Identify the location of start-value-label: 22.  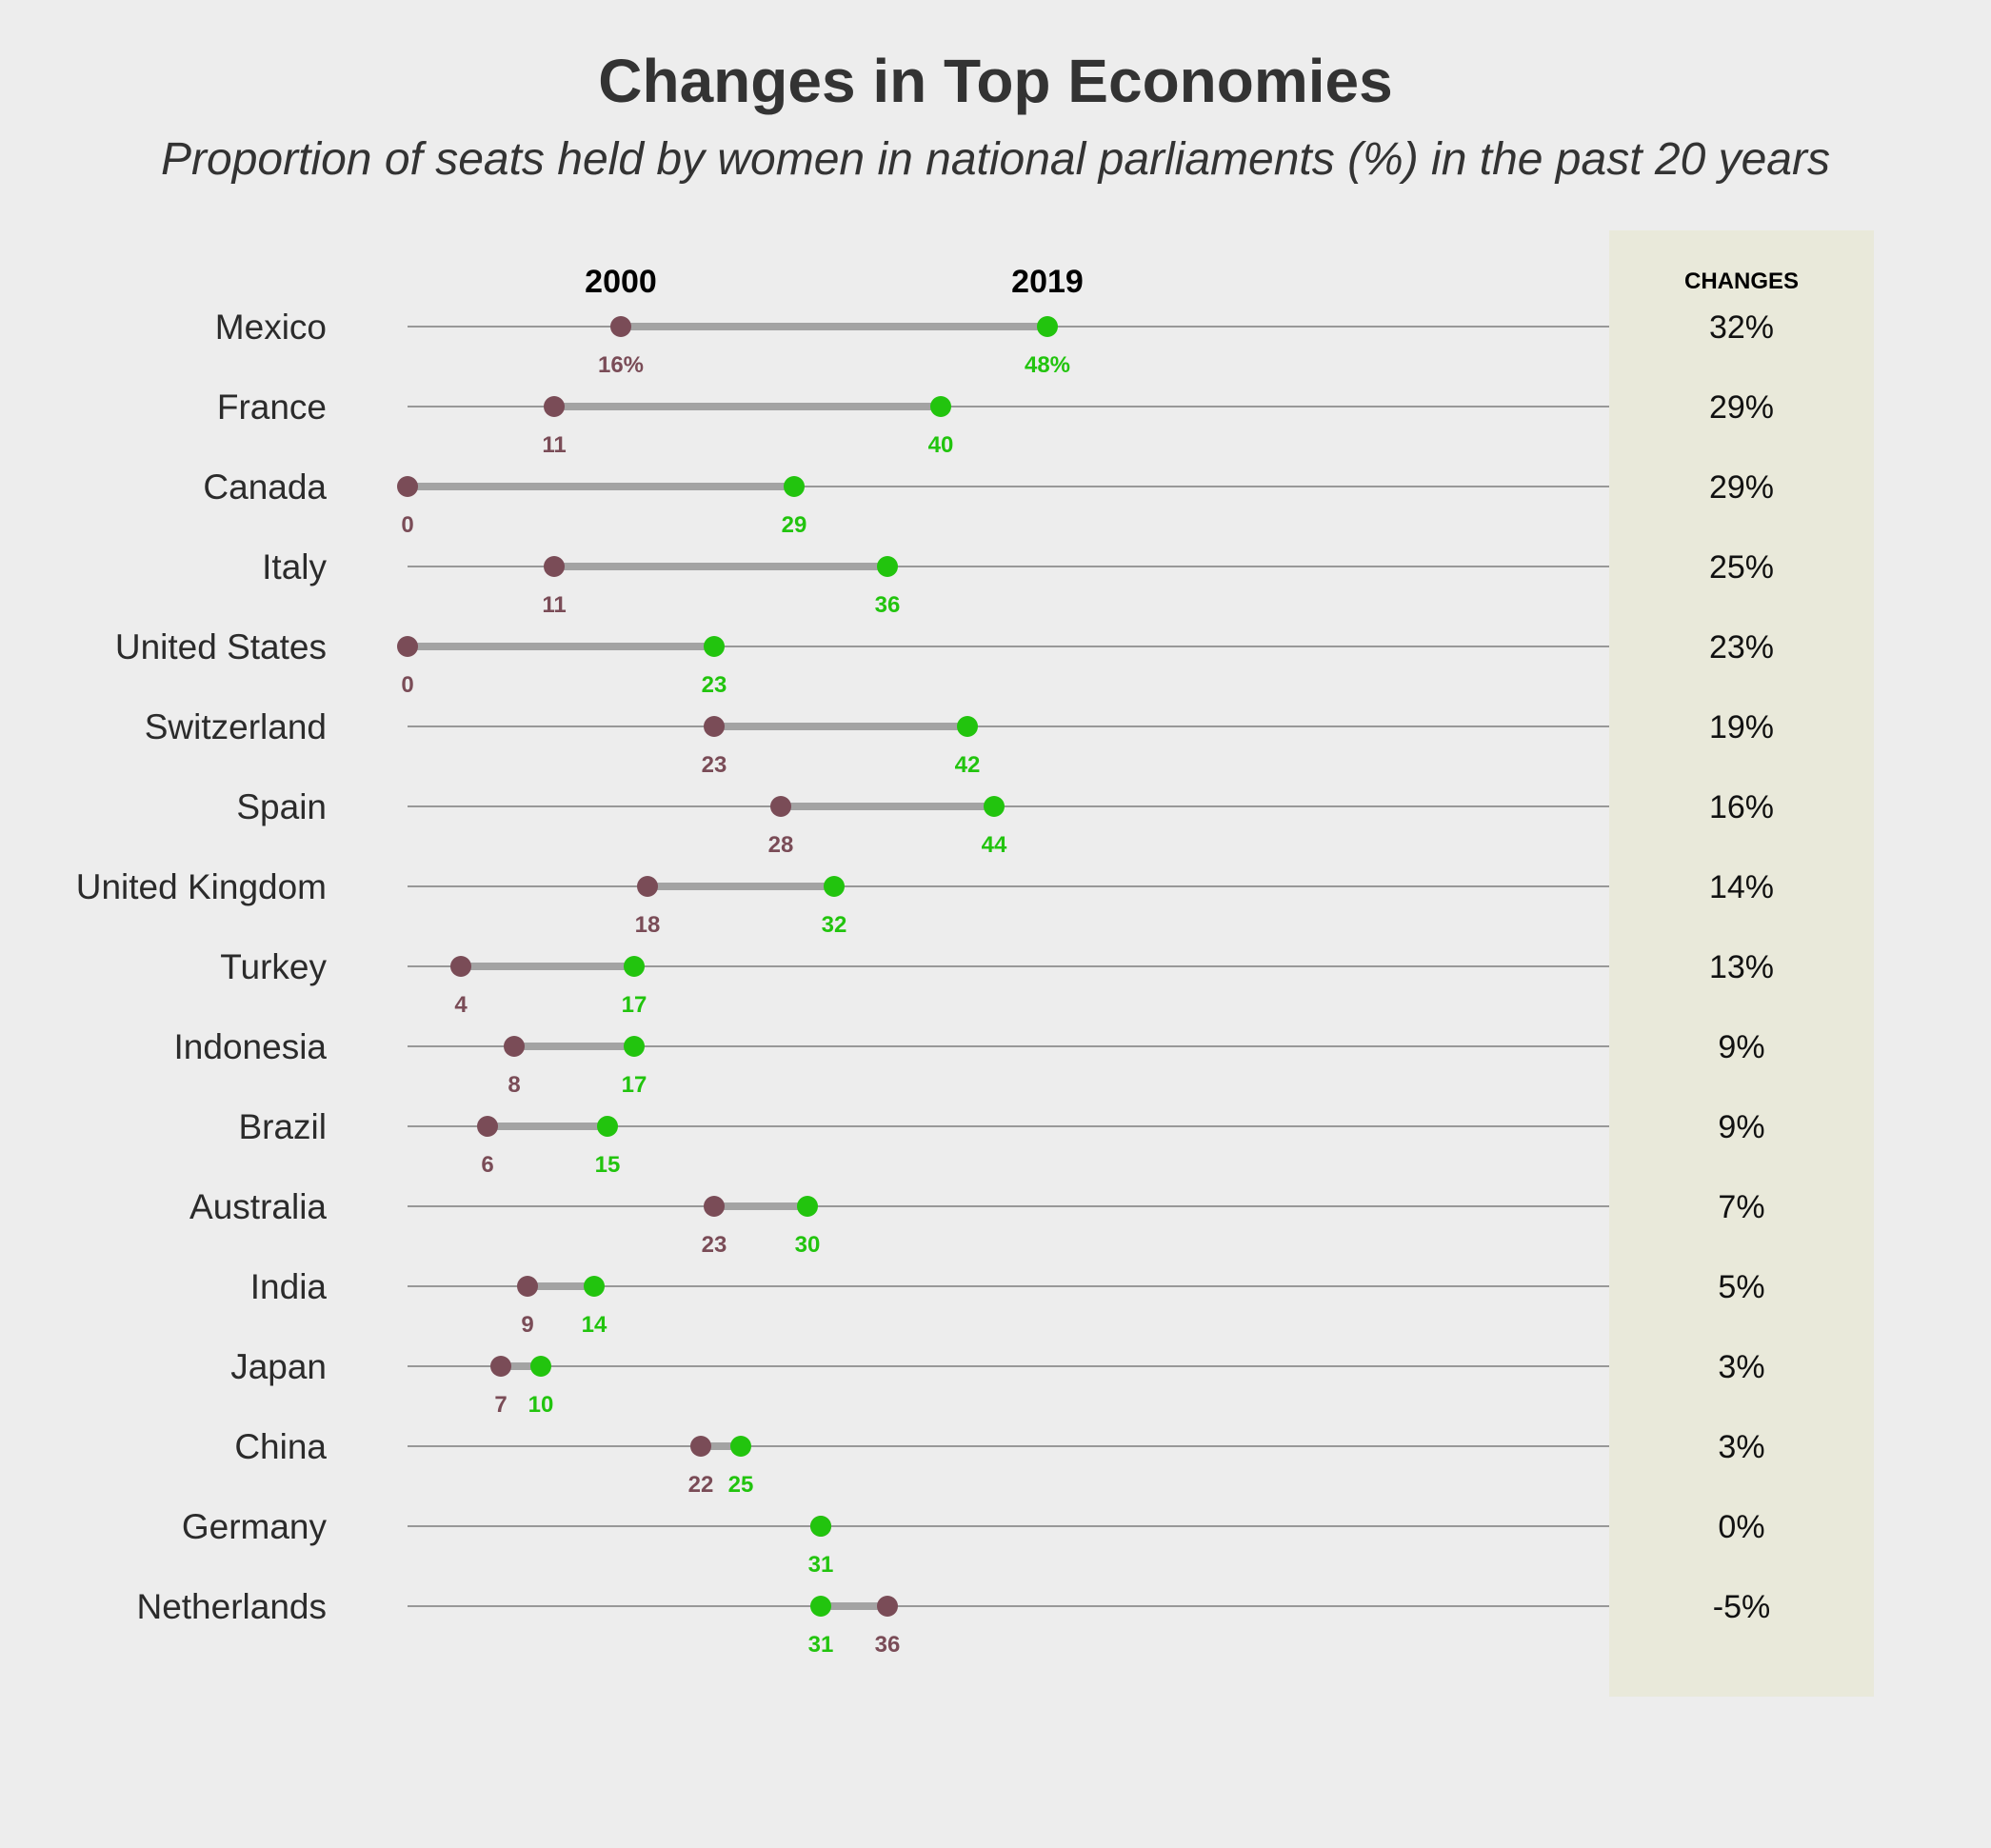
(701, 1485).